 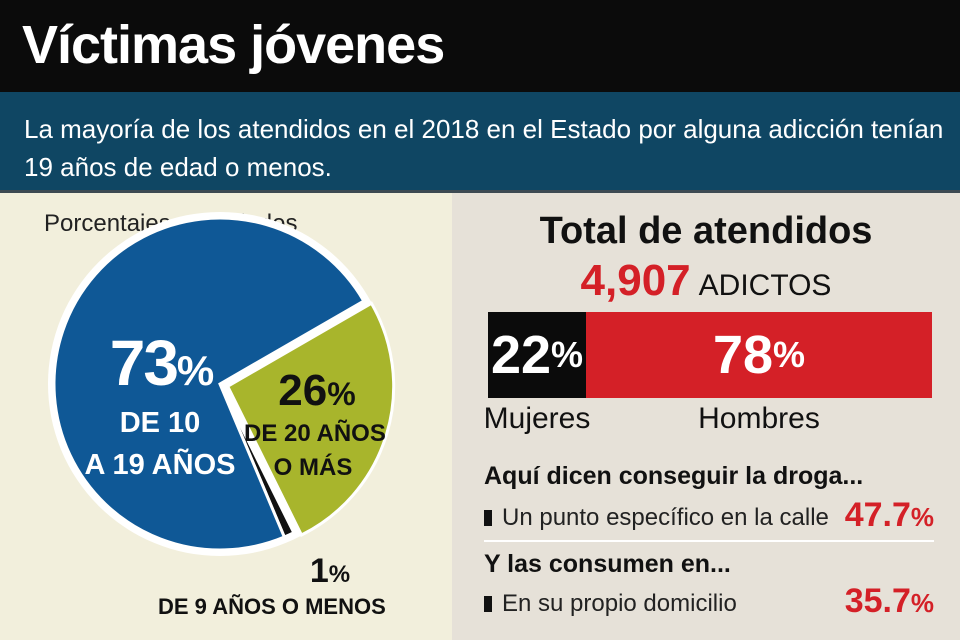 I want to click on finding-answer-2: En su propio domicilio, so click(x=610, y=604).